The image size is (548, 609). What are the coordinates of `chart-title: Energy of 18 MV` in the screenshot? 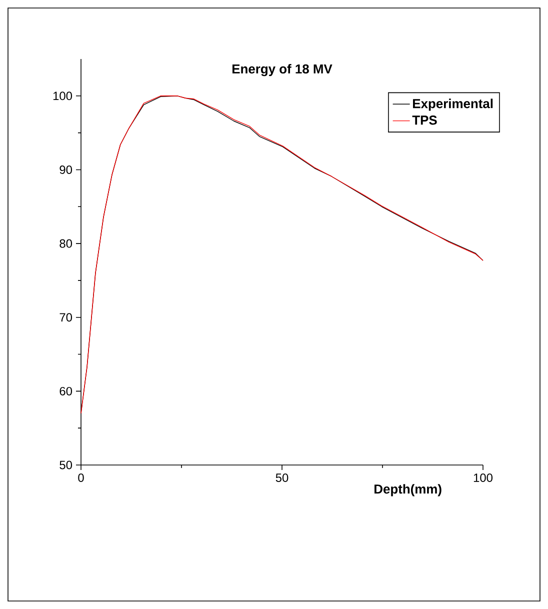 It's located at (282, 70).